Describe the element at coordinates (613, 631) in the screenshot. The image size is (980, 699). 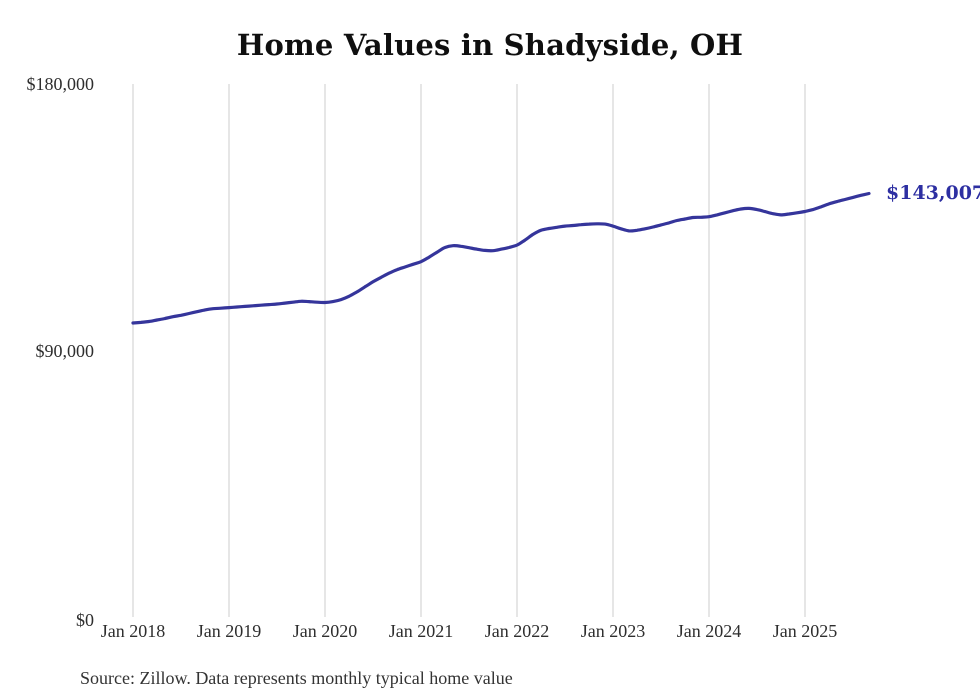
I see `x-tick-label: Jan 2023` at that location.